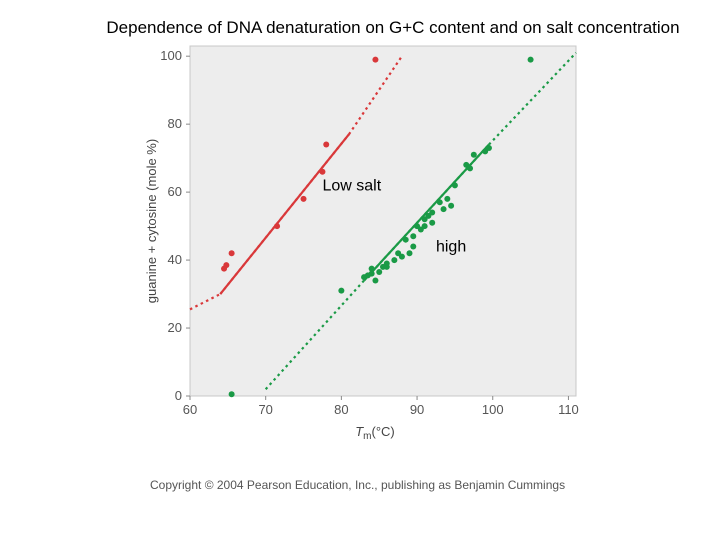  Describe the element at coordinates (451, 247) in the screenshot. I see `label-high-salt: high` at that location.